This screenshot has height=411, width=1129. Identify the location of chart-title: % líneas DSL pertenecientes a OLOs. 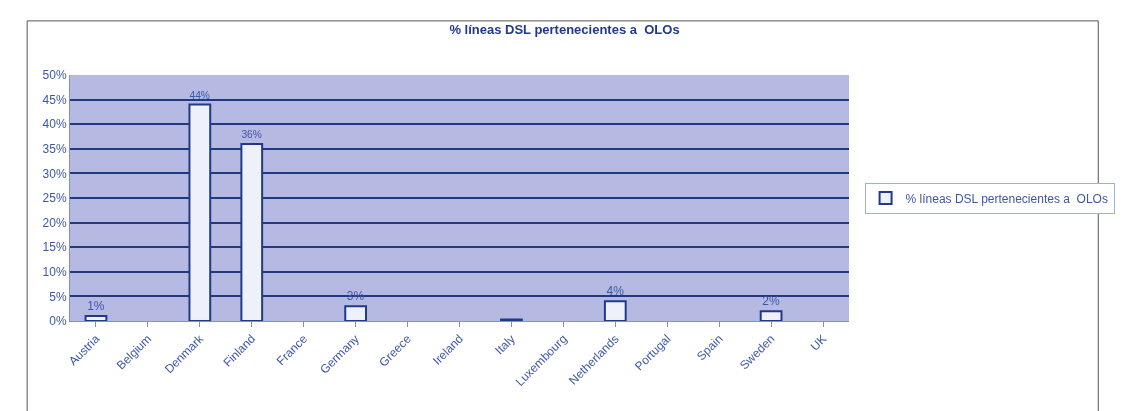
(564, 29).